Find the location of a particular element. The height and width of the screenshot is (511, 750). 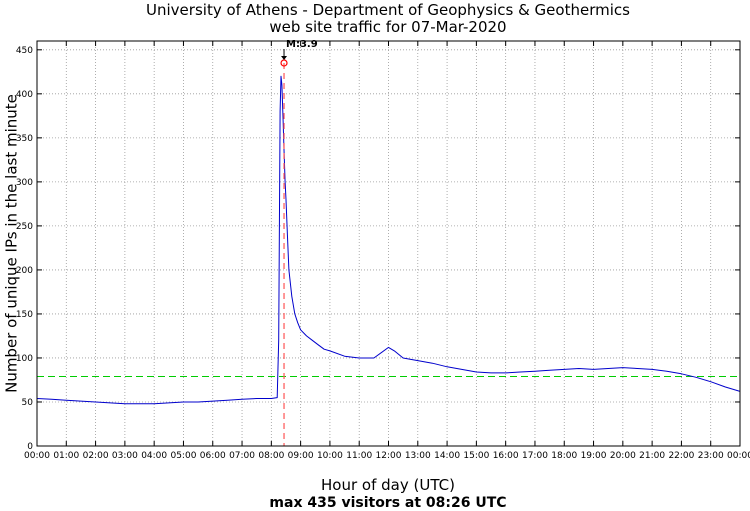

x-tick-label: 13:00 is located at coordinates (418, 456).